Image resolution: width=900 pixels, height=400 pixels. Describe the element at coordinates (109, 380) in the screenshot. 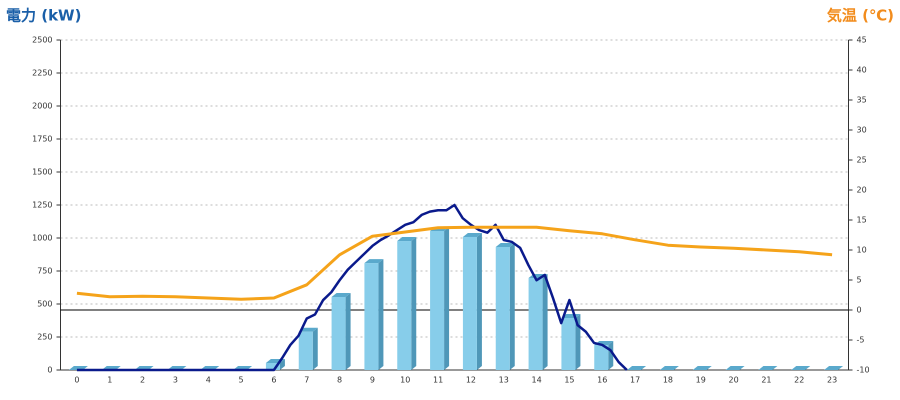

I see `x-tick-label: 1` at that location.